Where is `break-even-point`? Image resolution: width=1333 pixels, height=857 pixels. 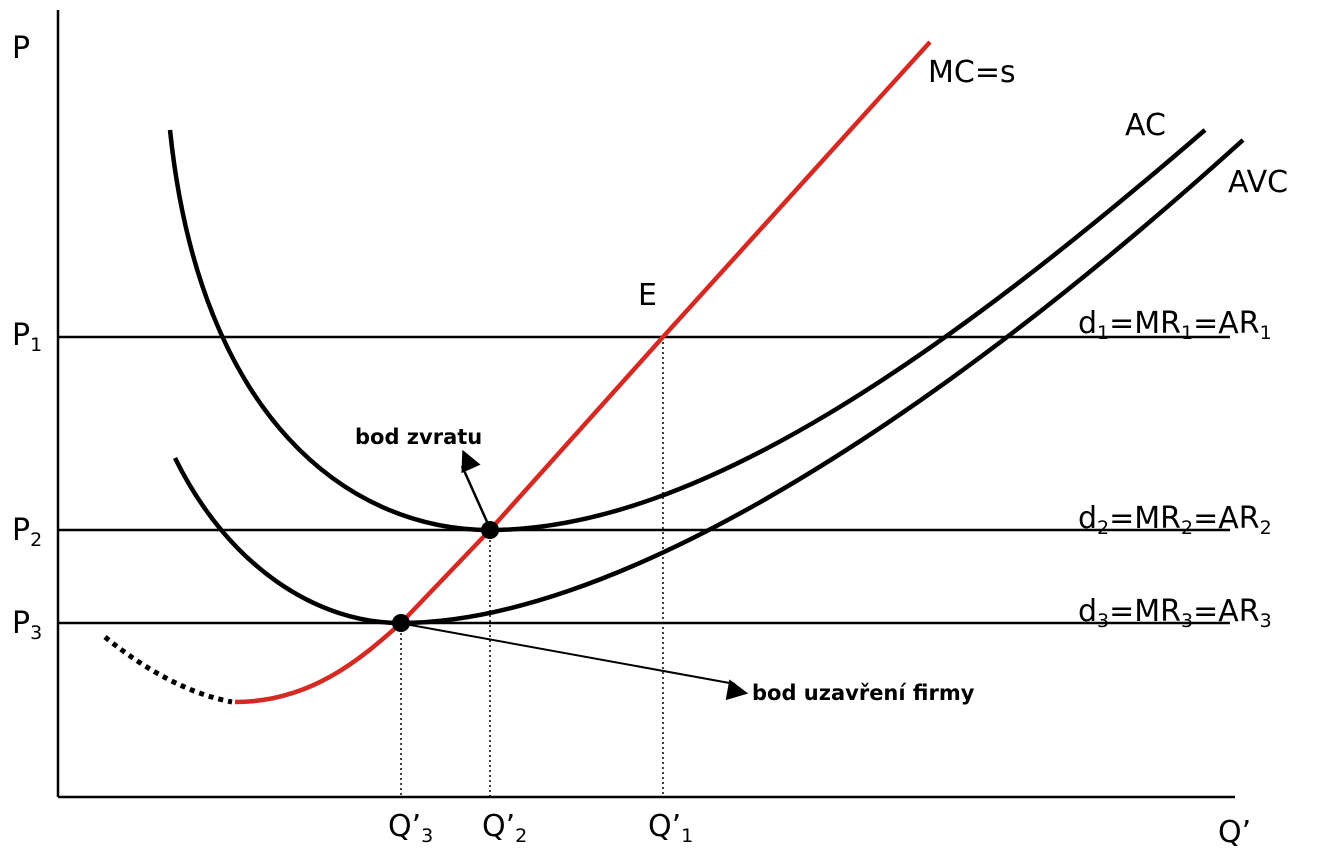 break-even-point is located at coordinates (490, 530).